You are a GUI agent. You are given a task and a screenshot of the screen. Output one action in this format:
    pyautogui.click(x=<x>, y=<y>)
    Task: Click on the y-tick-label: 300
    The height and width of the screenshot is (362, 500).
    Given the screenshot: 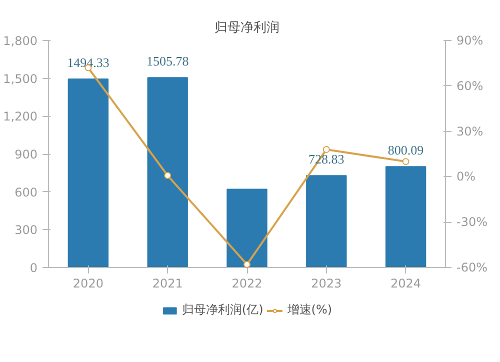 What is the action you would take?
    pyautogui.click(x=26, y=230)
    